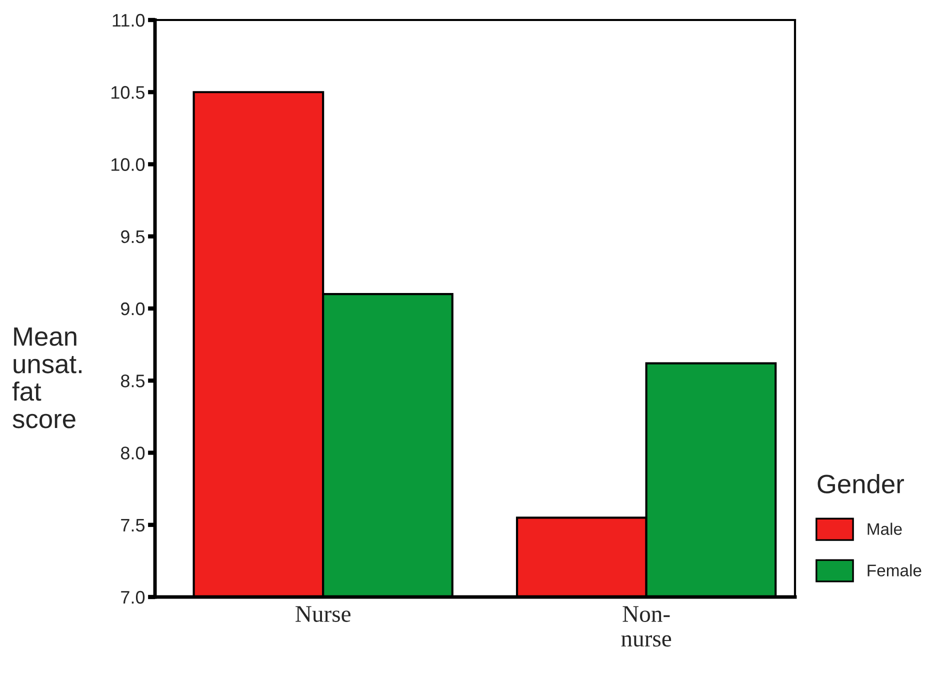  I want to click on y-tick-label: 8.0, so click(132, 453).